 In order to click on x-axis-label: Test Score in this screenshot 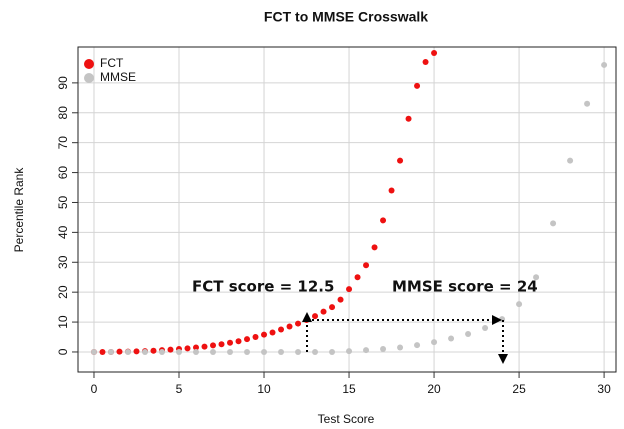, I will do `click(346, 419)`.